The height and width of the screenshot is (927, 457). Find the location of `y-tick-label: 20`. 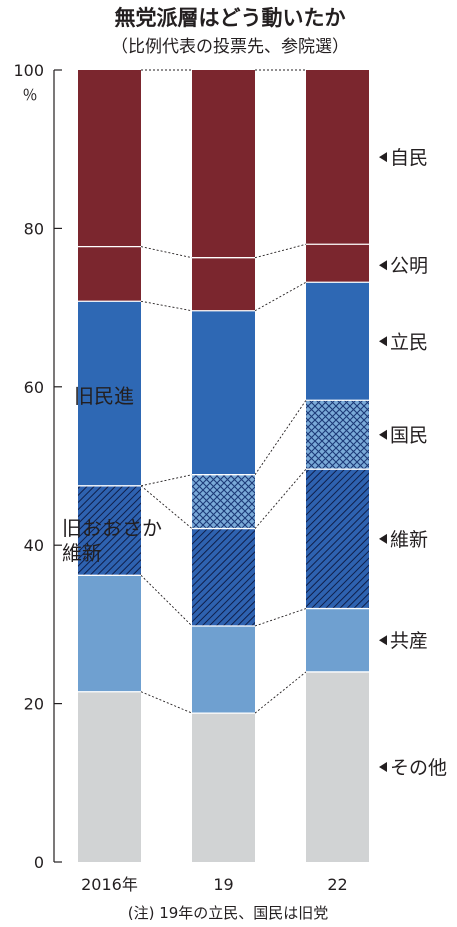

y-tick-label: 20 is located at coordinates (34, 704).